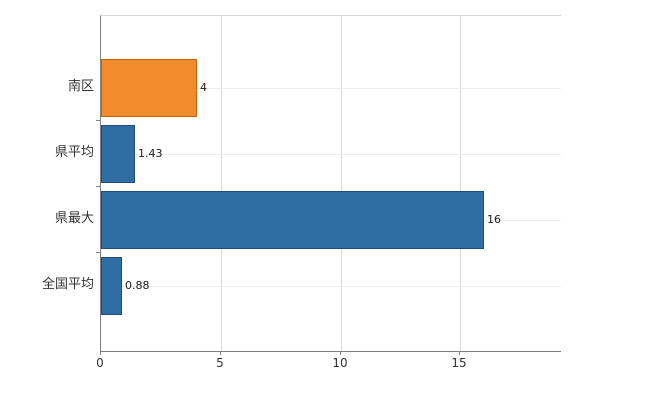  Describe the element at coordinates (100, 363) in the screenshot. I see `x-tick-label: 0` at that location.